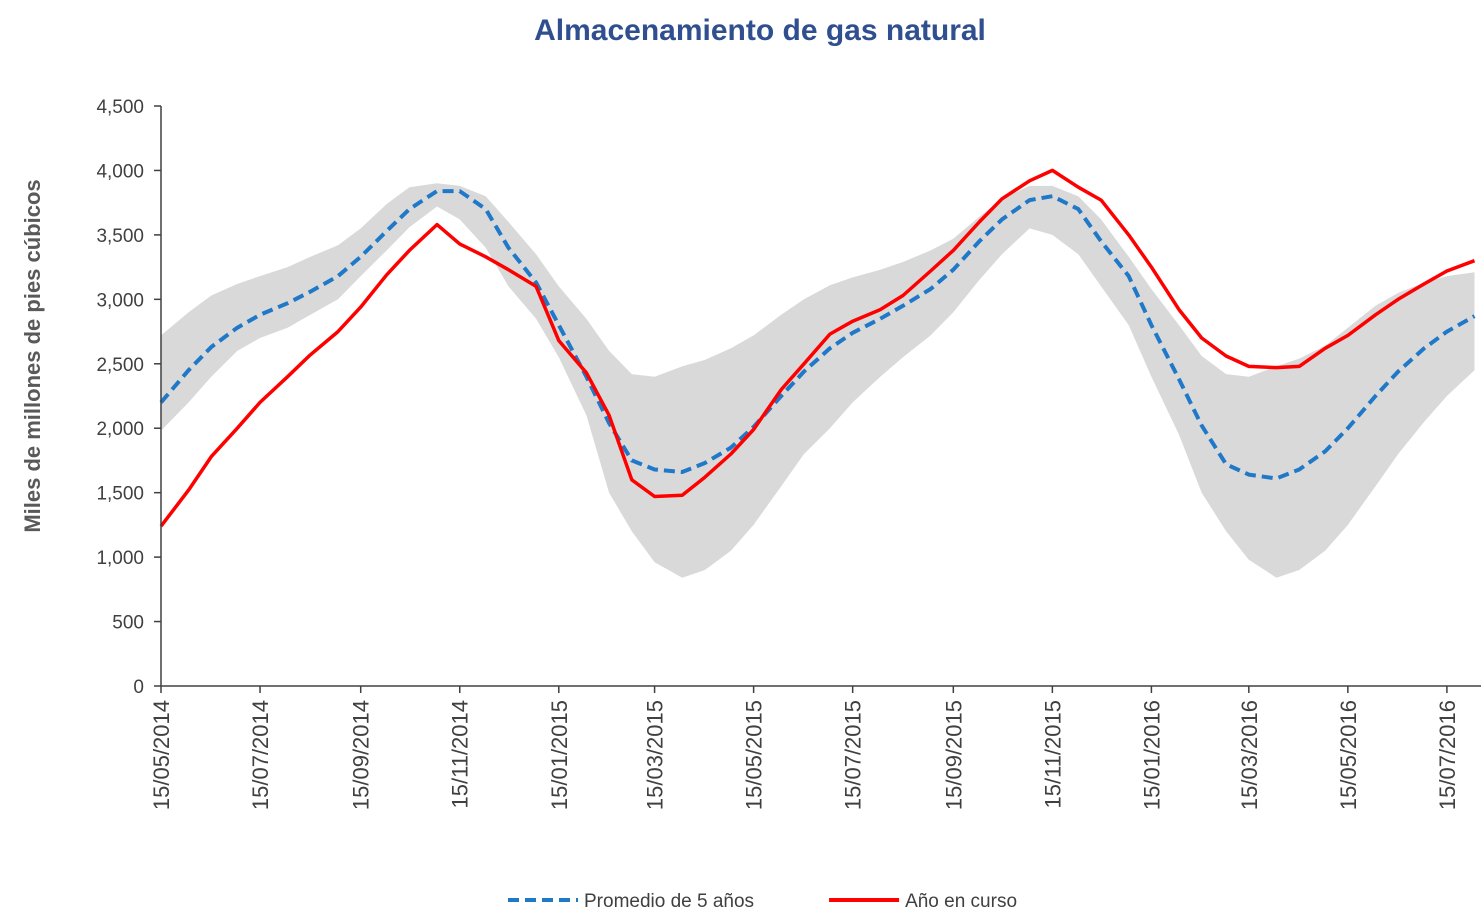 The image size is (1481, 913). I want to click on x-tick-label: 15/05/2014, so click(161, 755).